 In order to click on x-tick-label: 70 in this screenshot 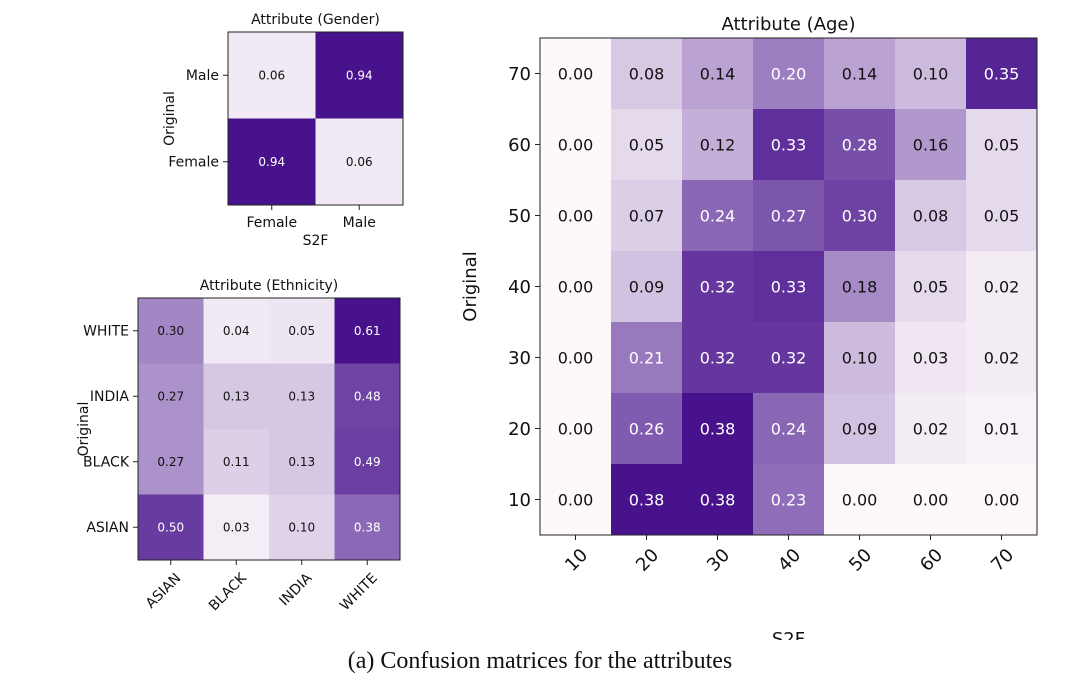, I will do `click(1002, 560)`.